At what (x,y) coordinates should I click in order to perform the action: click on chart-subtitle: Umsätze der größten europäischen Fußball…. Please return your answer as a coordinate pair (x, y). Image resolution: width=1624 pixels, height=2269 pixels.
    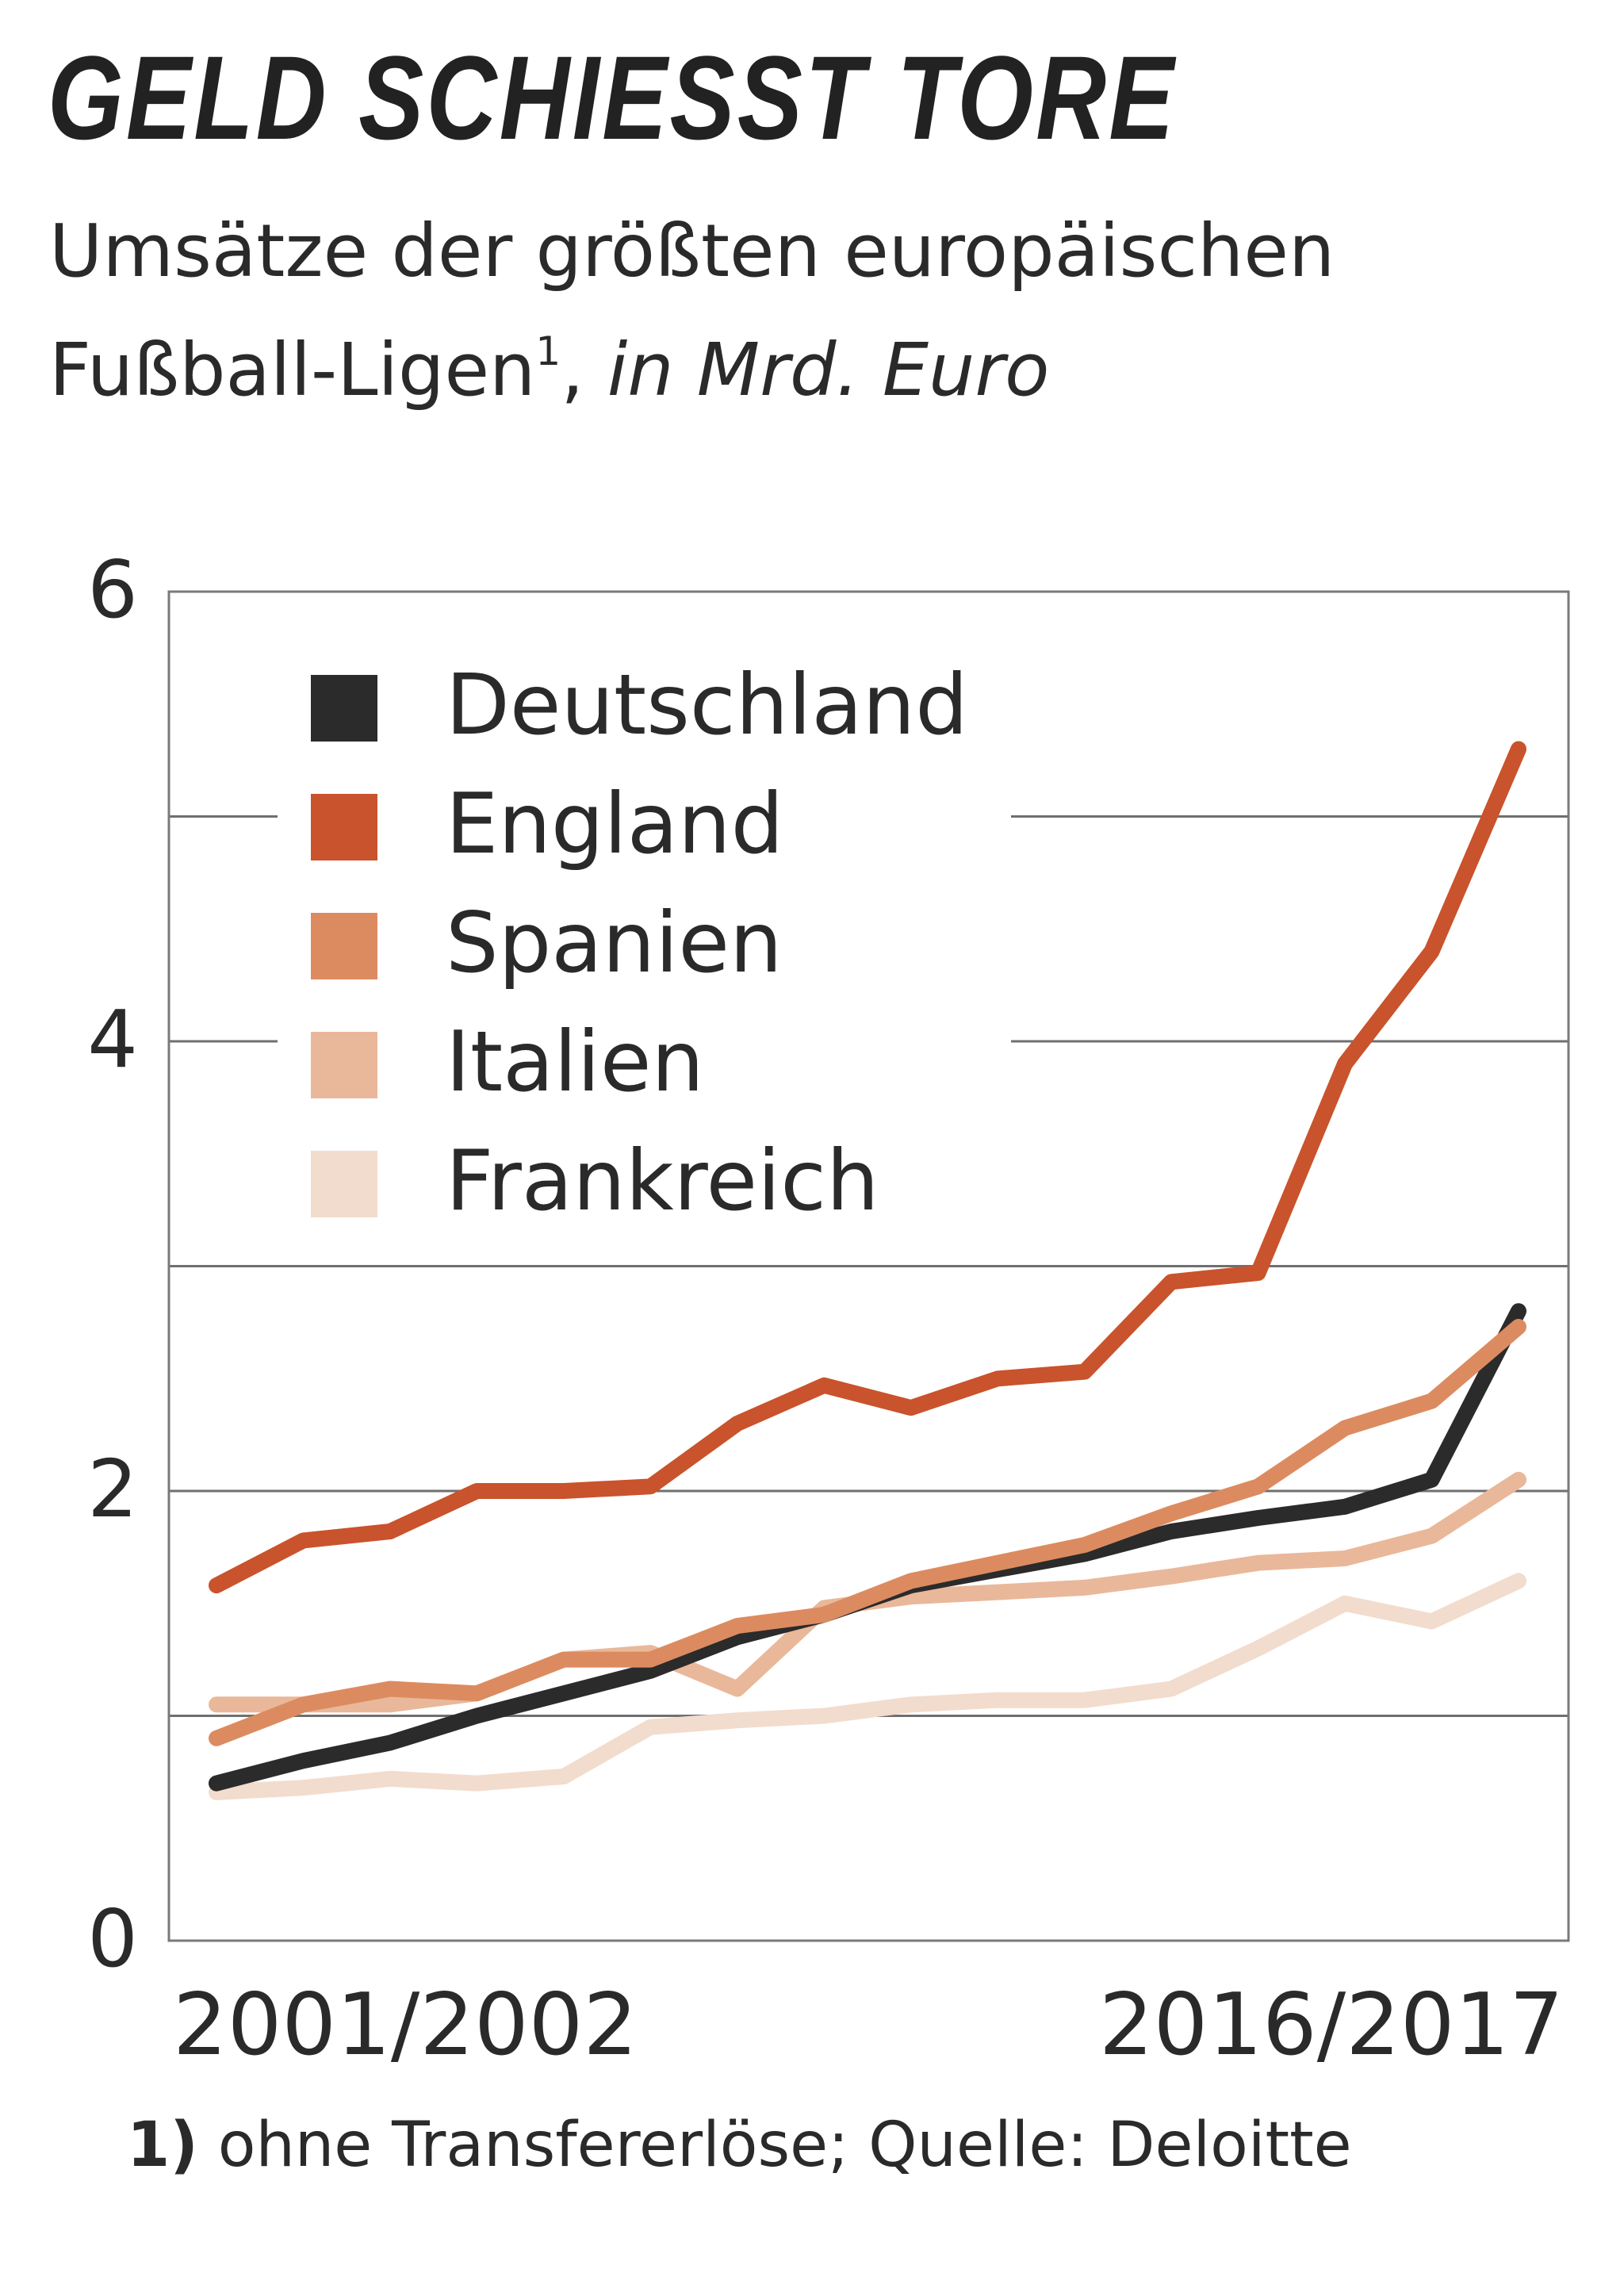
    Looking at the image, I should click on (692, 311).